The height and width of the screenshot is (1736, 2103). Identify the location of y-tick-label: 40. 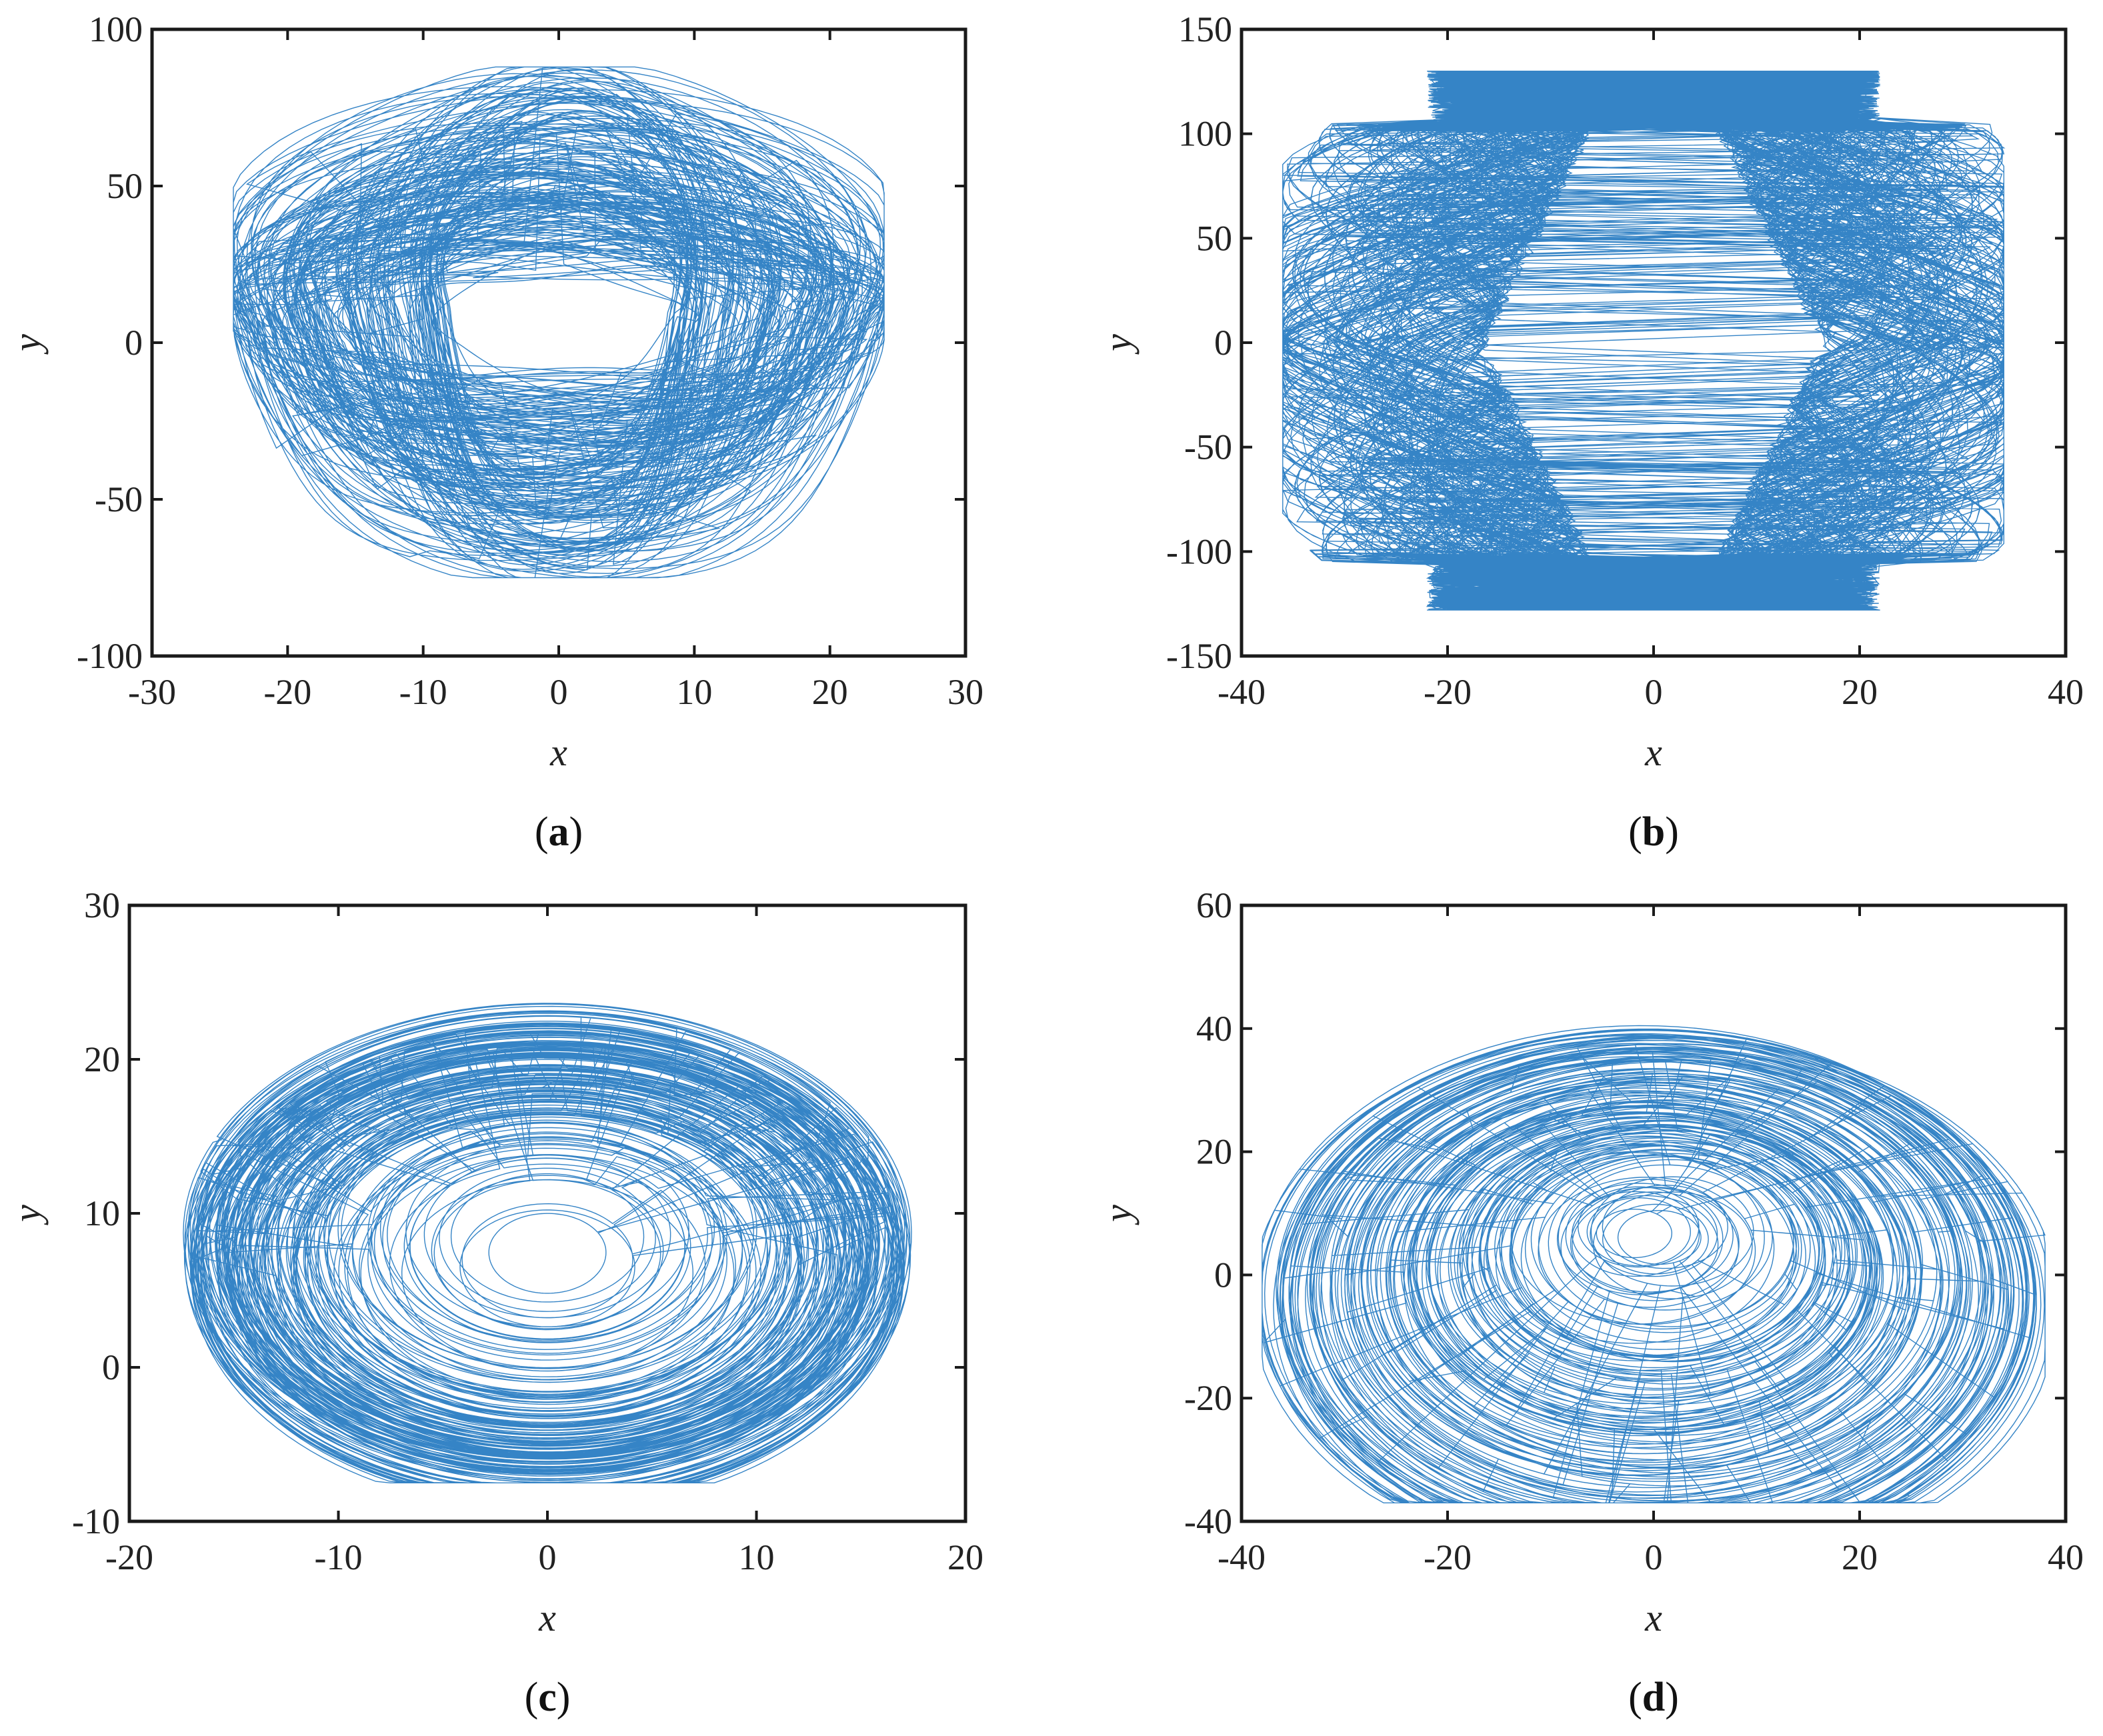
(1214, 1029).